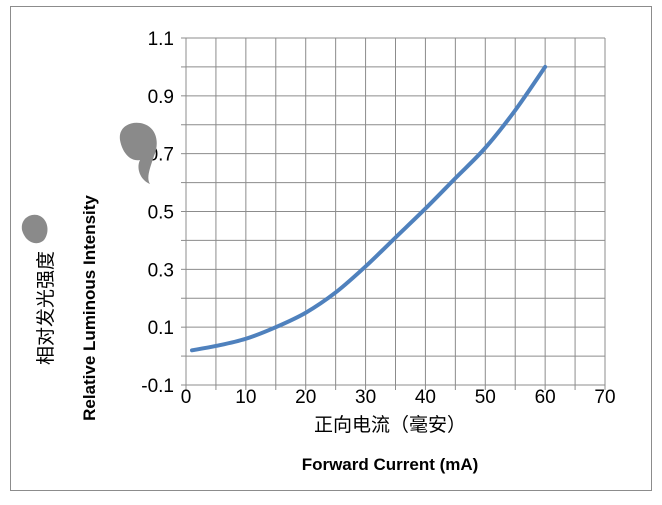  I want to click on y-axis-tick-labels: -0.10.10.30.50.70.91.1, so click(157, 213).